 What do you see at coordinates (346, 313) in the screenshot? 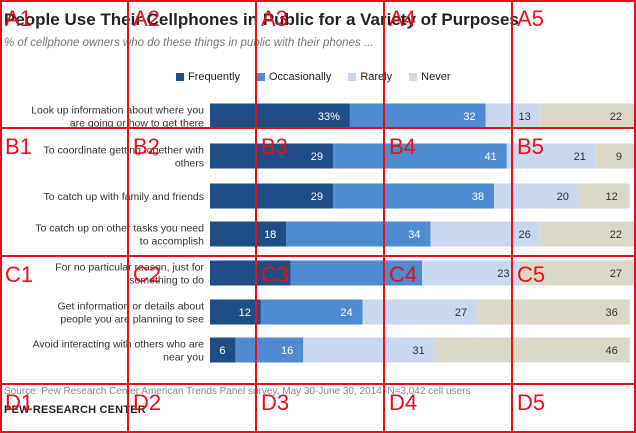
I see `data-label-occasionally: 24` at bounding box center [346, 313].